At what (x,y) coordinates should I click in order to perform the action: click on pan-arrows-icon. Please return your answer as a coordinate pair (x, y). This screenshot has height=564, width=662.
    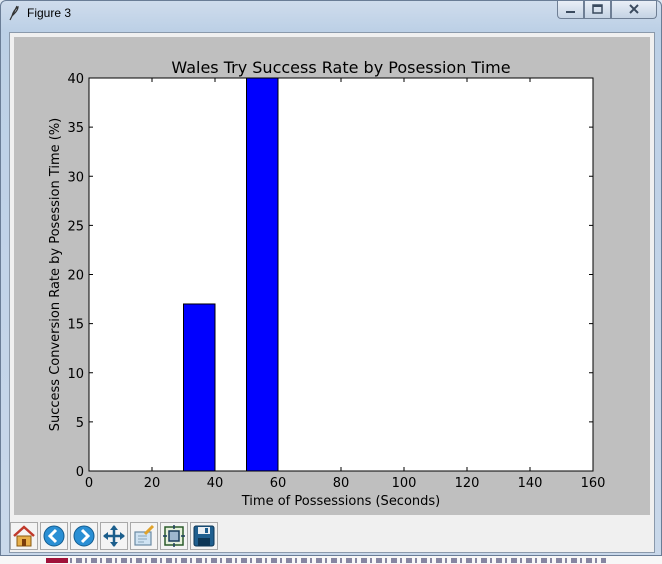
    Looking at the image, I should click on (114, 536).